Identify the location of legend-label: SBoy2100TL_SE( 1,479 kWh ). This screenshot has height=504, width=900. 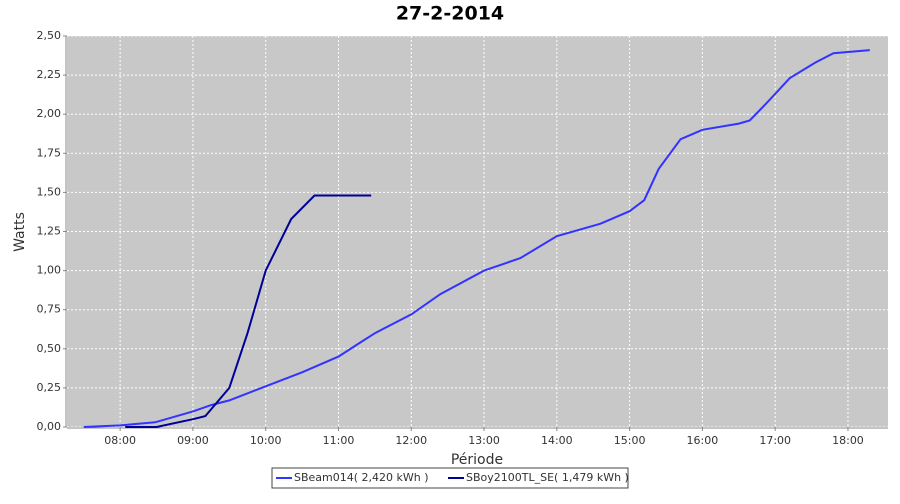
(547, 477).